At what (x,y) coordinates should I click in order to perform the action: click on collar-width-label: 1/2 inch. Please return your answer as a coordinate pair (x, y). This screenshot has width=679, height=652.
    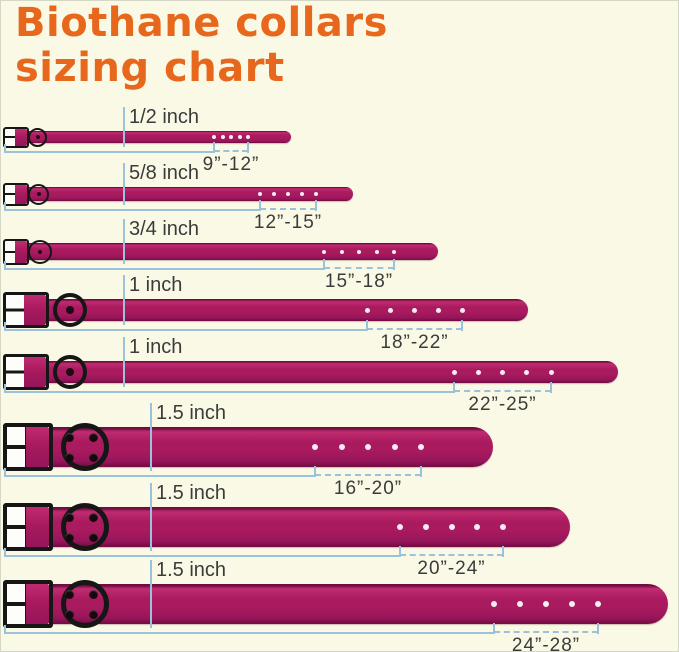
    Looking at the image, I should click on (164, 117).